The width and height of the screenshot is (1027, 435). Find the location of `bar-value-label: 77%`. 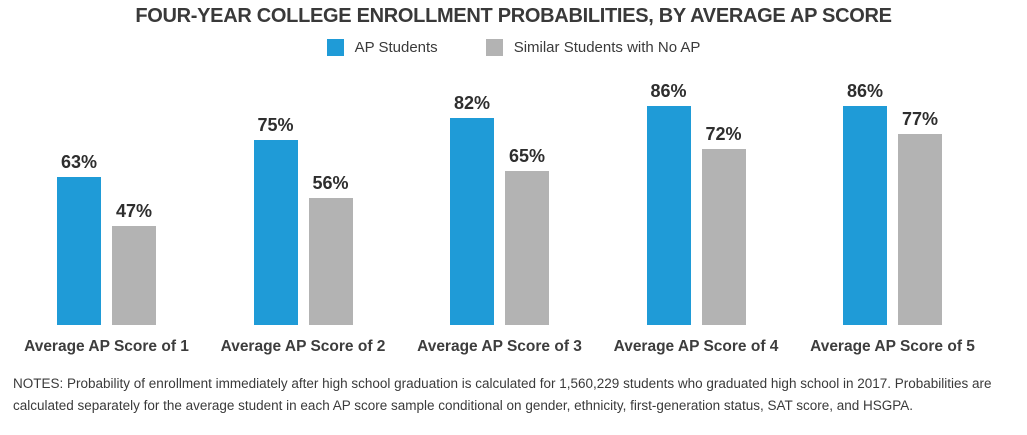

bar-value-label: 77% is located at coordinates (920, 119).